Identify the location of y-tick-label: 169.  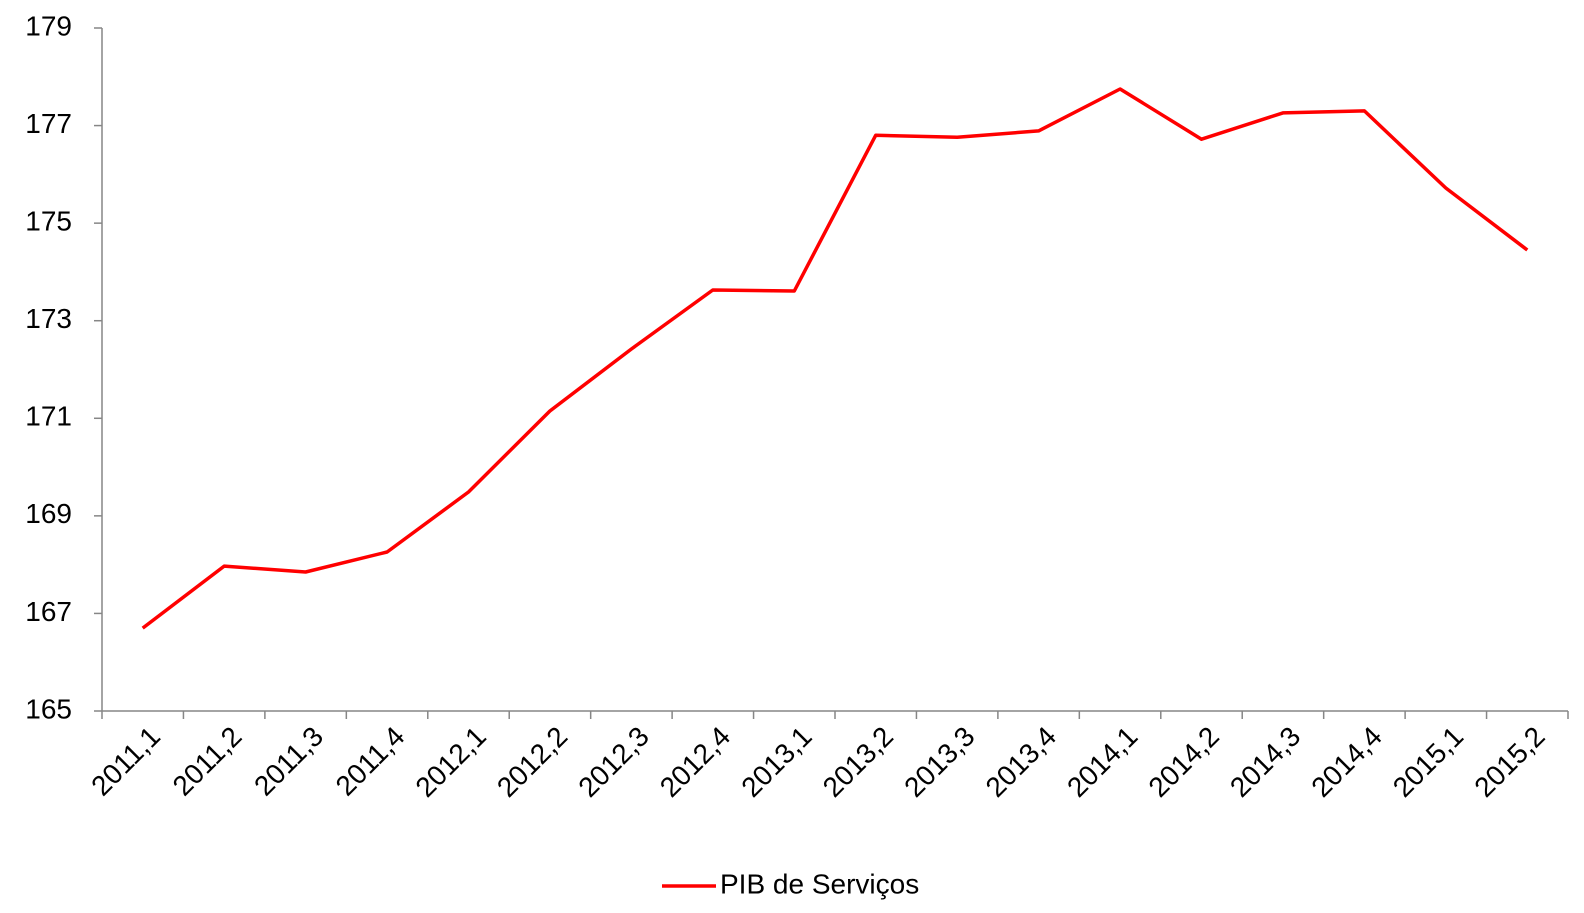
(48, 513).